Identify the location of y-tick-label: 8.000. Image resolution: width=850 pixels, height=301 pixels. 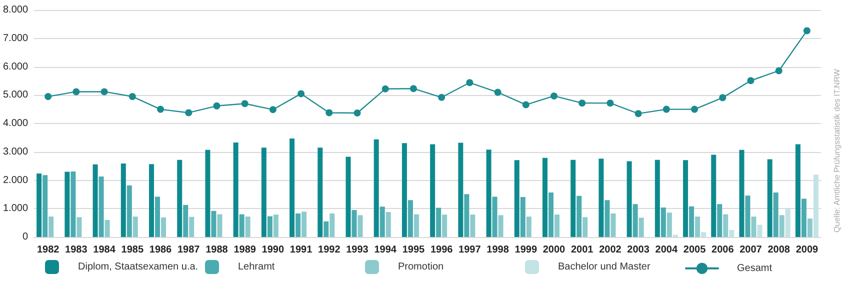
(15, 10).